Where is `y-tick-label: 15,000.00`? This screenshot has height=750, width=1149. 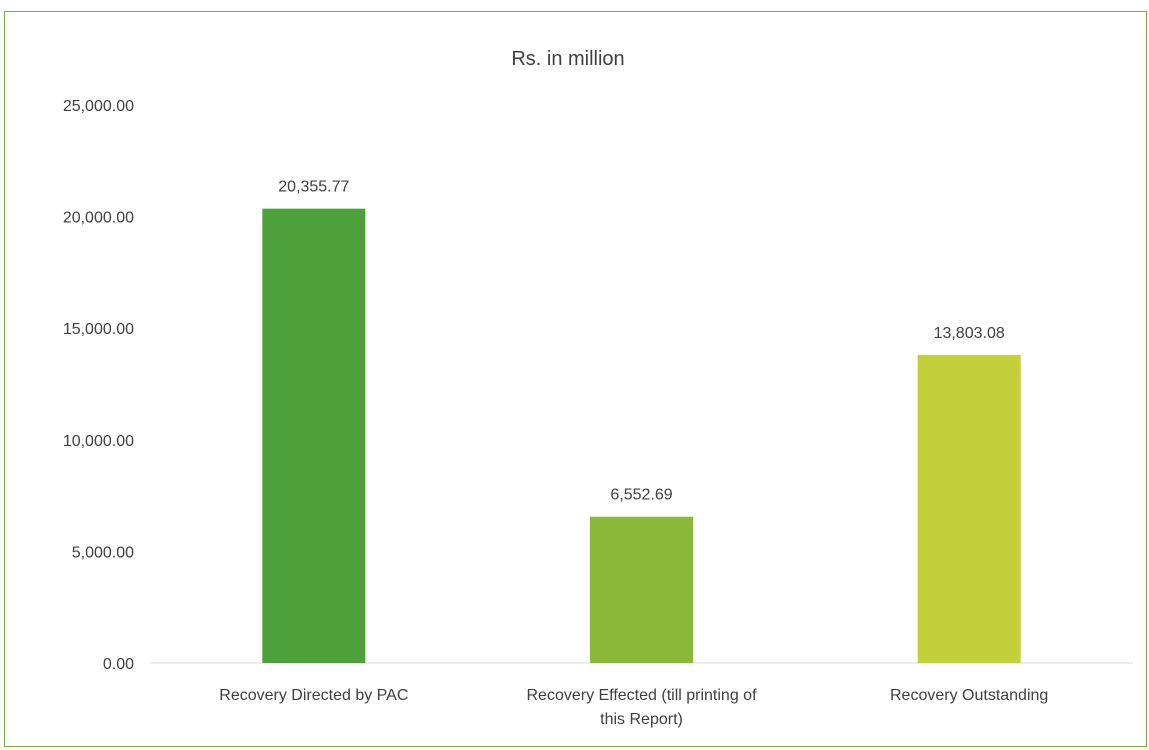
y-tick-label: 15,000.00 is located at coordinates (98, 329).